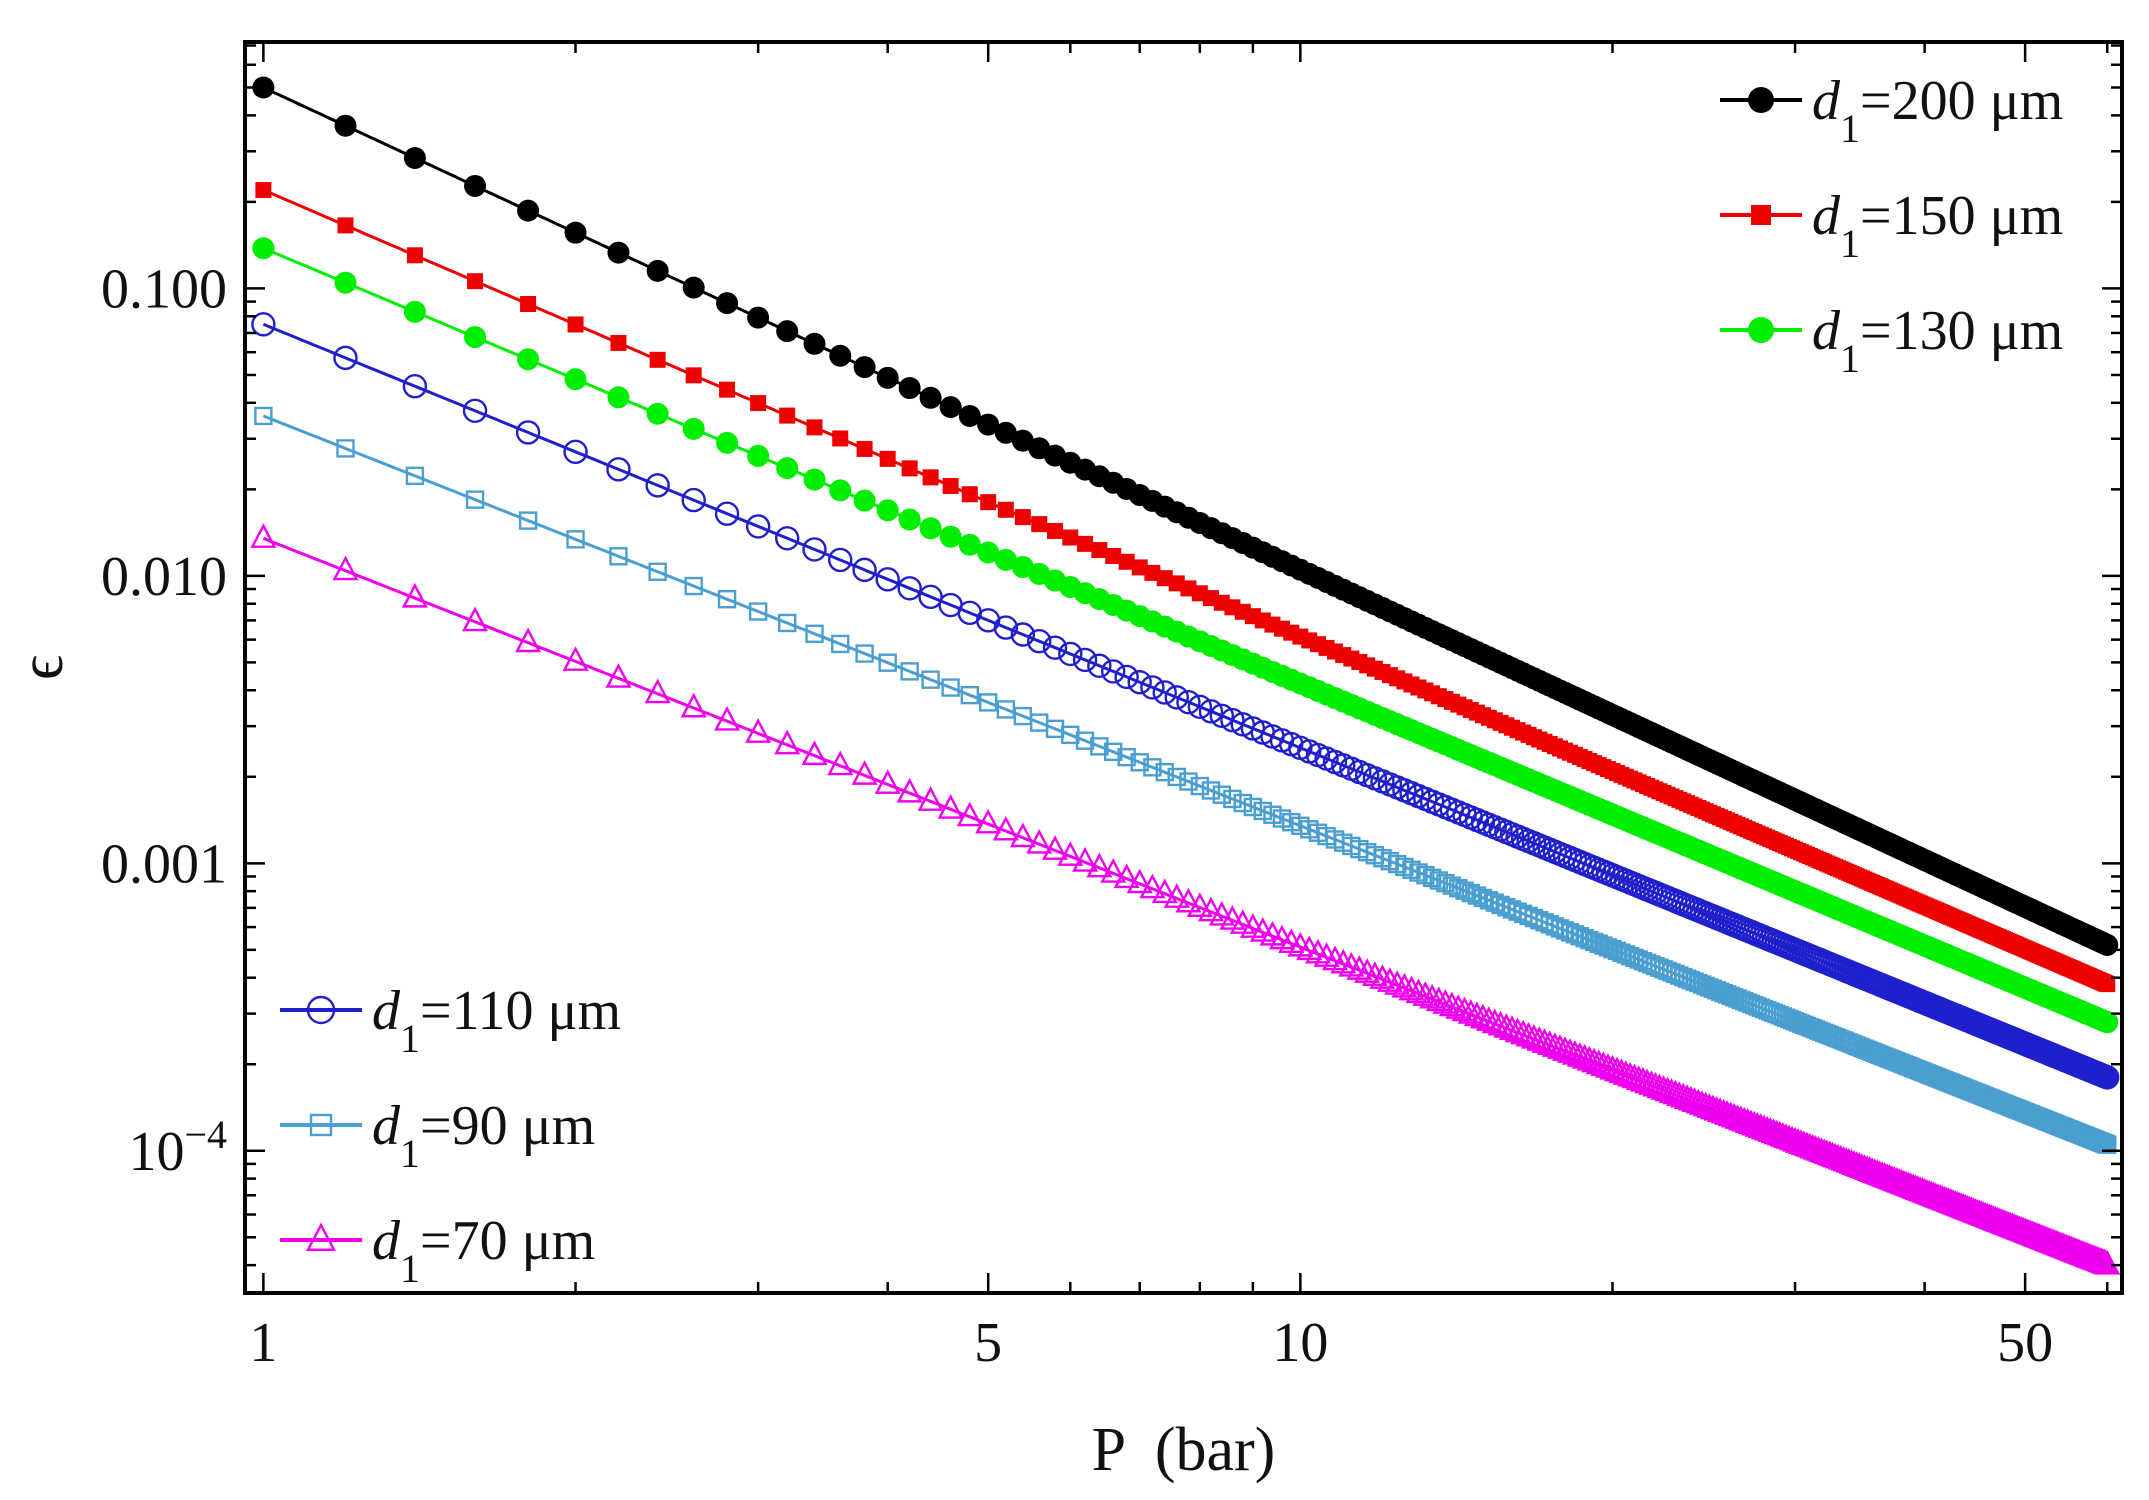  What do you see at coordinates (1937, 110) in the screenshot?
I see `legend-label: d1=200 μm` at bounding box center [1937, 110].